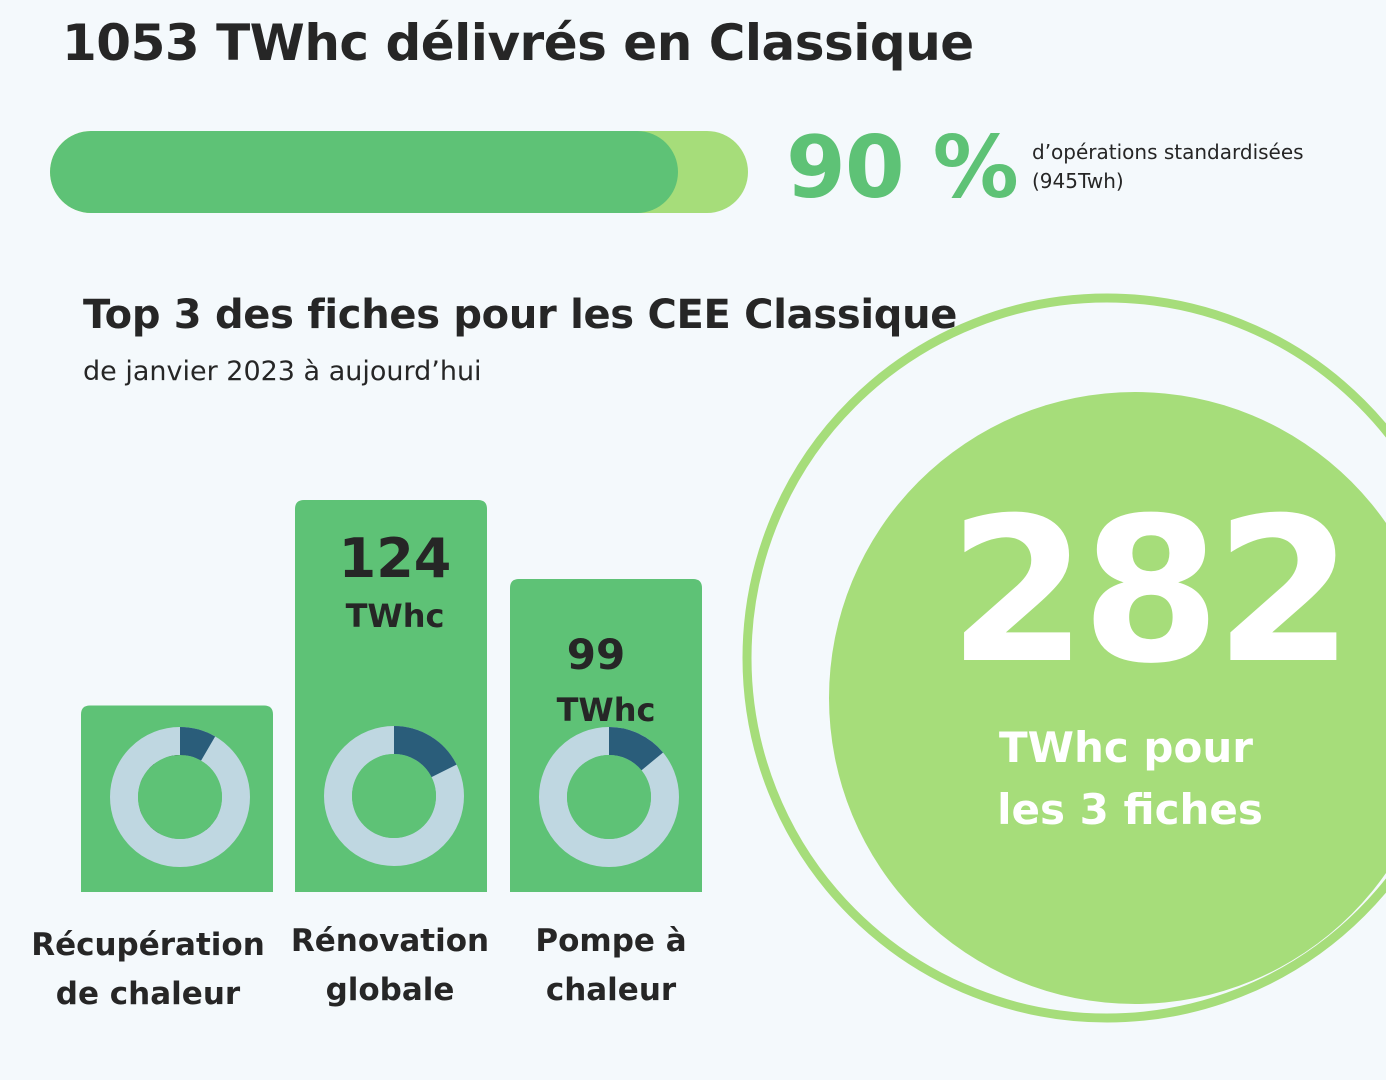  I want to click on total-caption-line1: TWhc pour, so click(1126, 747).